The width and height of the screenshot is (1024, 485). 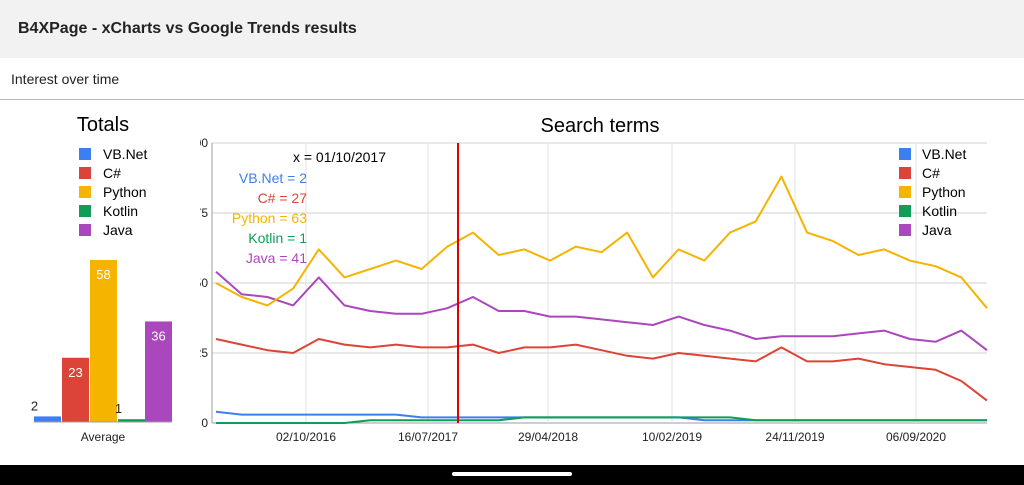 I want to click on totals-legend-label: VB.Net, so click(x=125, y=154).